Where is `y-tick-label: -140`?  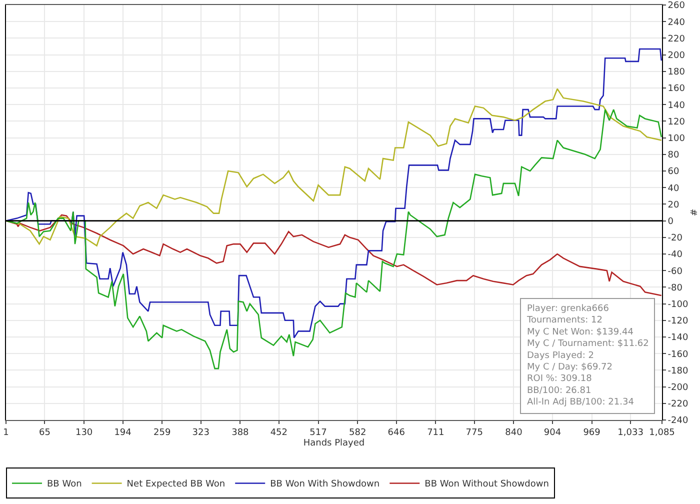 y-tick-label: -140 is located at coordinates (678, 338).